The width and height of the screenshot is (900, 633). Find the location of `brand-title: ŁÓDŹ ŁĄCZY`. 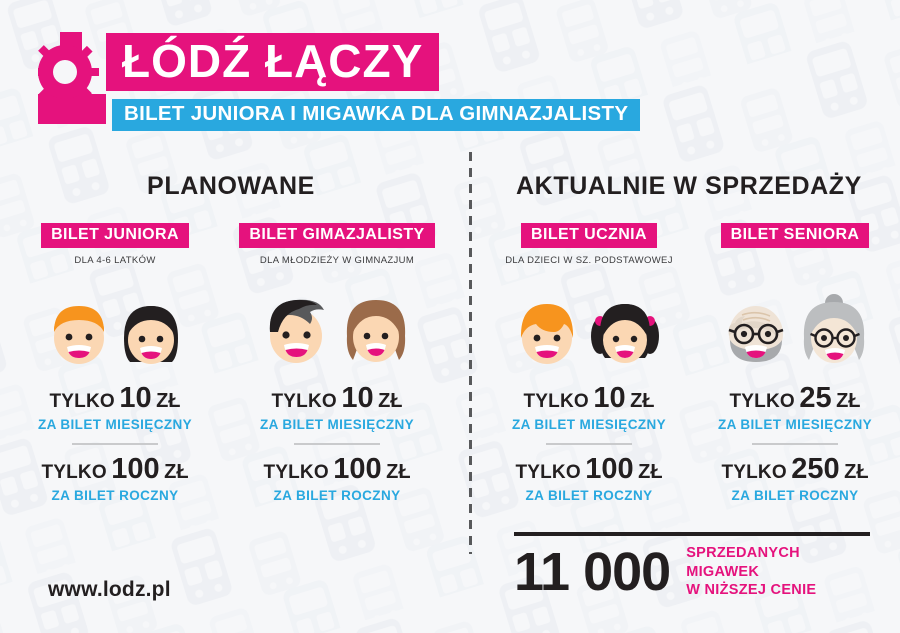

brand-title: ŁÓDŹ ŁĄCZY is located at coordinates (273, 62).